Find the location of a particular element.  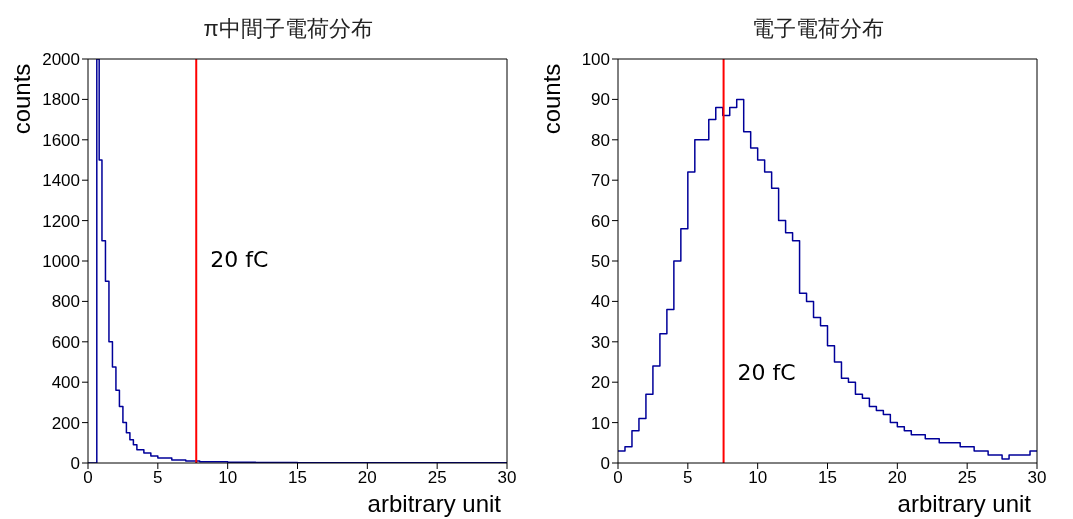

chart-title: 電子電荷分布 is located at coordinates (818, 29).